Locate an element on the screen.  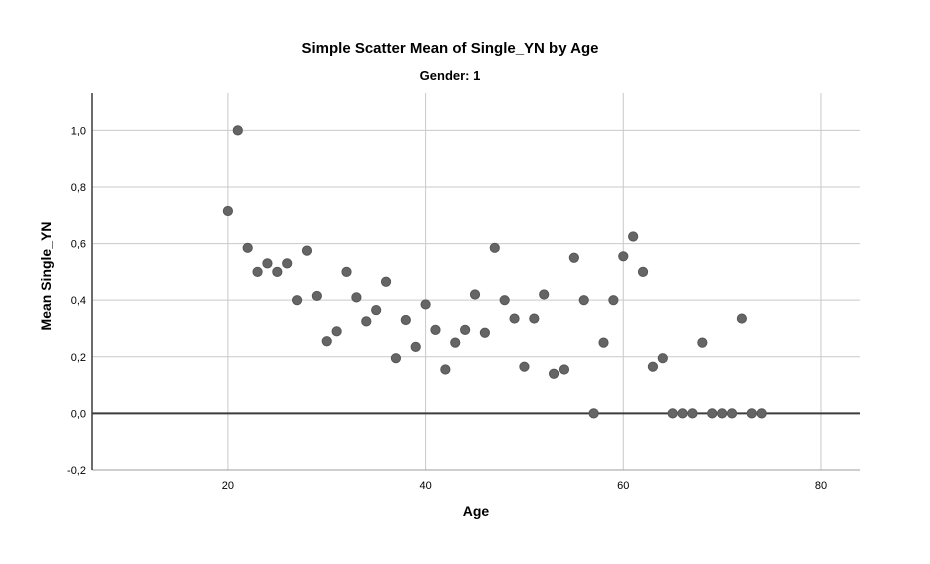
x-tick-label: 20 is located at coordinates (228, 486).